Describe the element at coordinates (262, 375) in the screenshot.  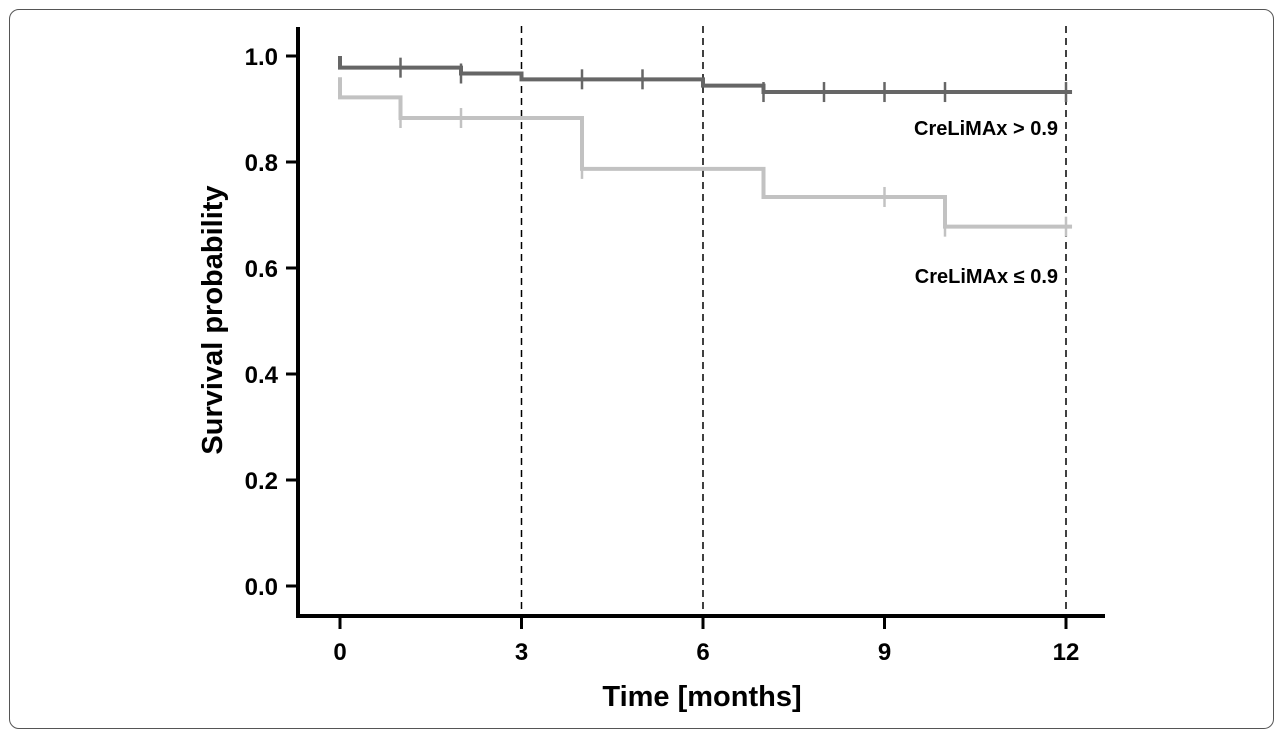
I see `y-tick-label: 0.4` at that location.